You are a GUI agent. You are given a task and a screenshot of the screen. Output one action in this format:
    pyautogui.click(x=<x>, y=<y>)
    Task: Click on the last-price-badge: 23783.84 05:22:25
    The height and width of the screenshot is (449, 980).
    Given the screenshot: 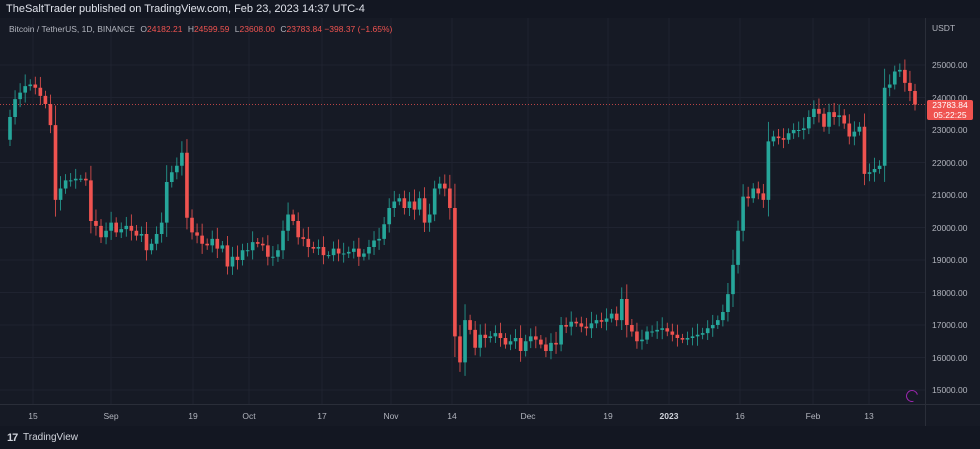 What is the action you would take?
    pyautogui.click(x=950, y=109)
    